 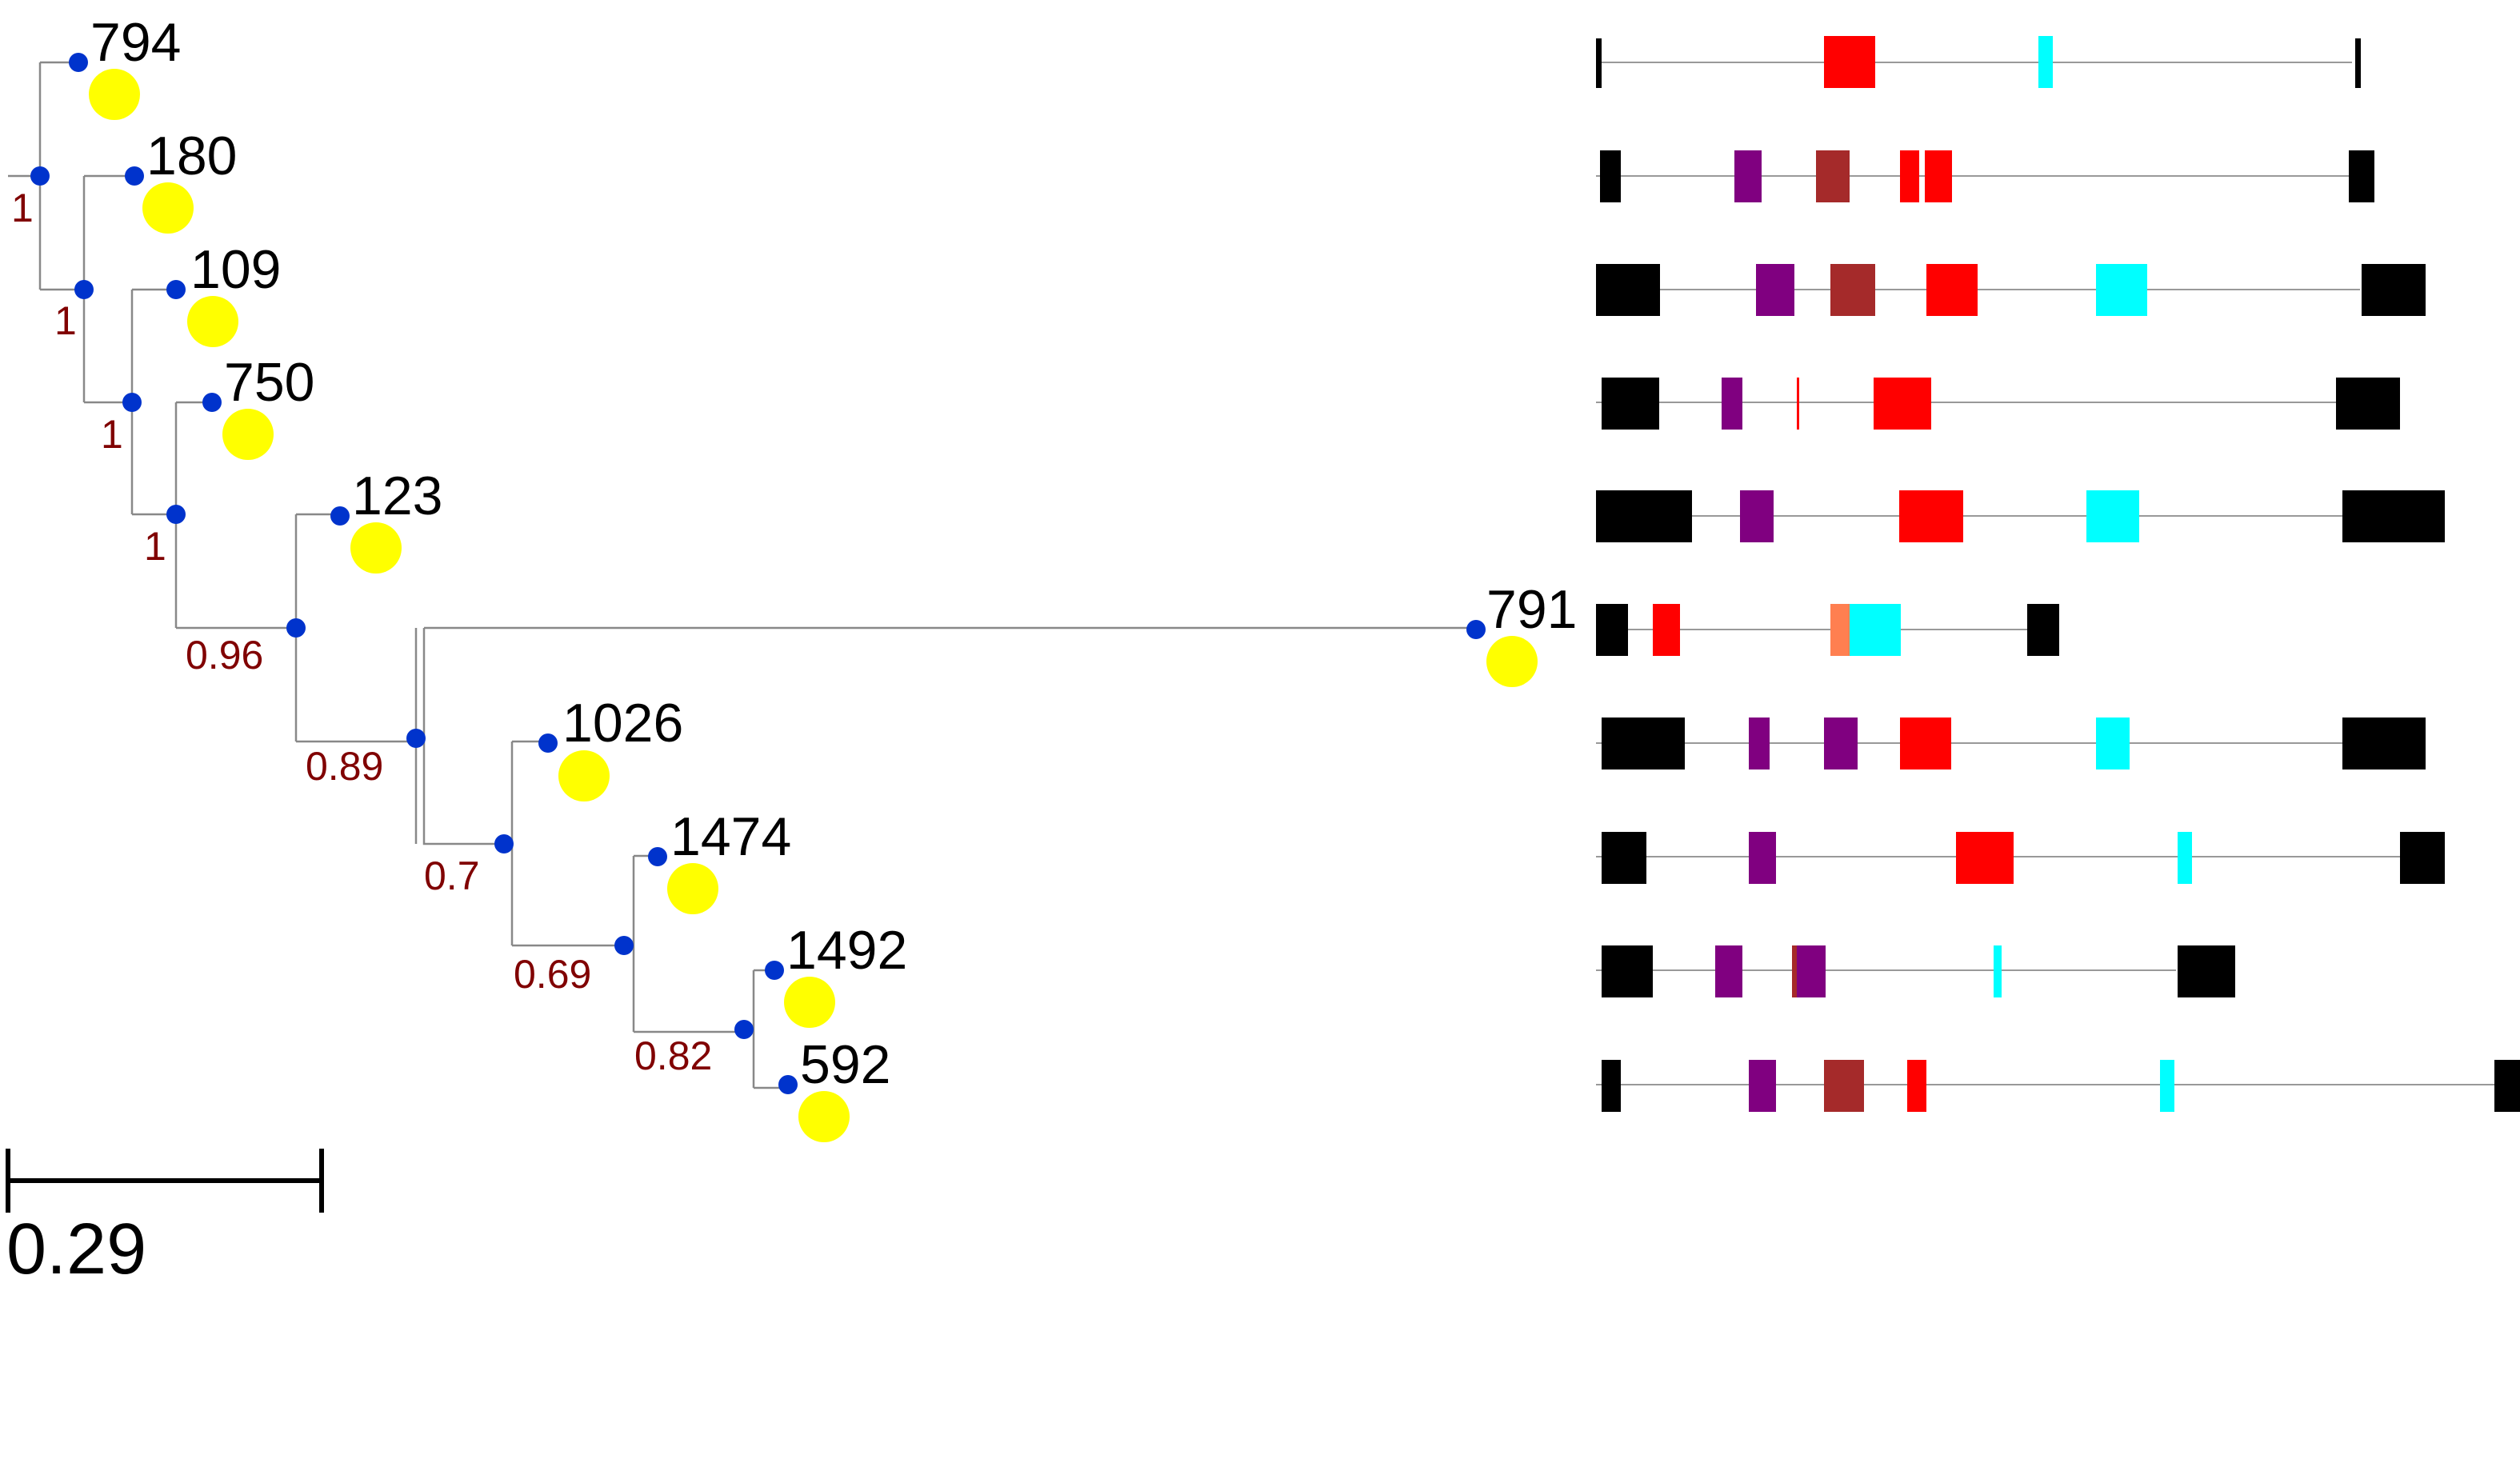 What do you see at coordinates (223, 293) in the screenshot?
I see `leaf-109: 109` at bounding box center [223, 293].